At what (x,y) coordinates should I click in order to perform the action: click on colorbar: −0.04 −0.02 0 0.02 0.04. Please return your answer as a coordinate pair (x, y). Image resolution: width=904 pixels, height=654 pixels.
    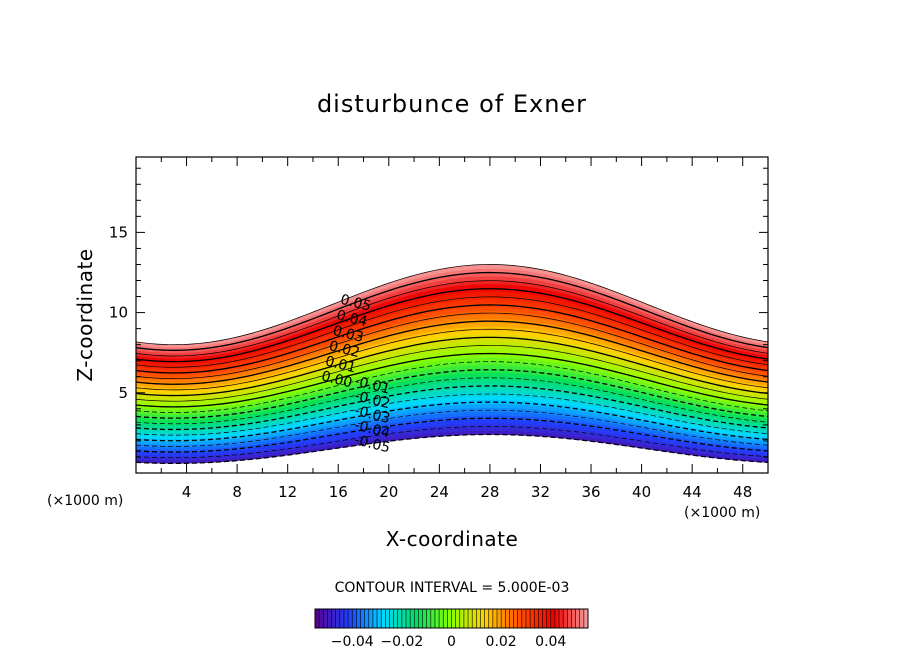
    Looking at the image, I should click on (451, 629).